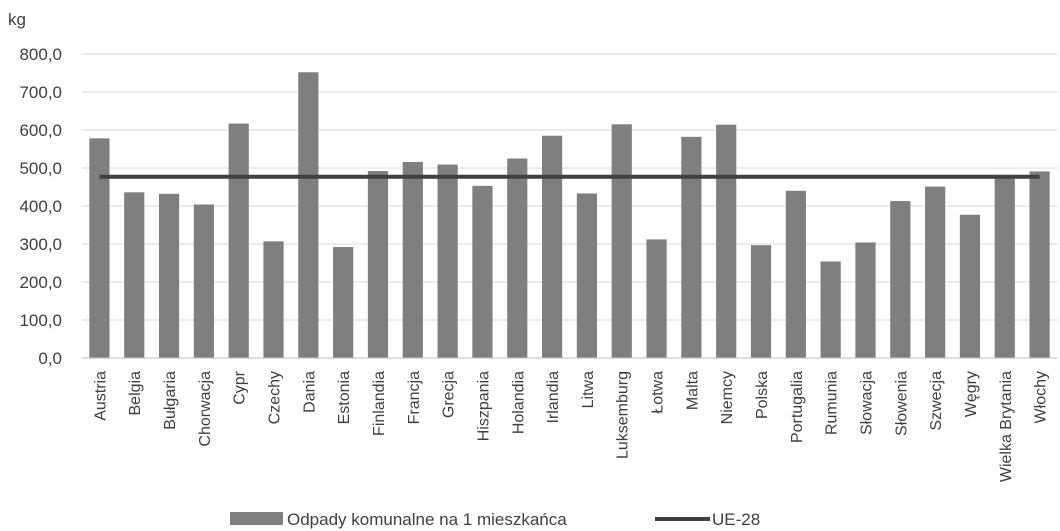 The height and width of the screenshot is (531, 1060). I want to click on legend: Odpady komunalne na 1 mieszkańca UE-28, so click(495, 519).